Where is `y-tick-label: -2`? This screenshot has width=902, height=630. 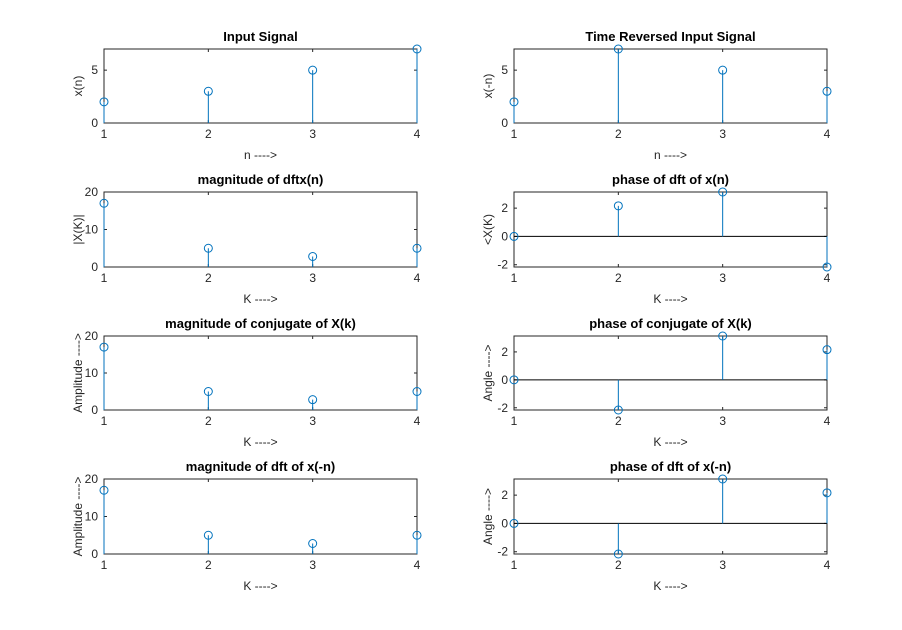 y-tick-label: -2 is located at coordinates (502, 552).